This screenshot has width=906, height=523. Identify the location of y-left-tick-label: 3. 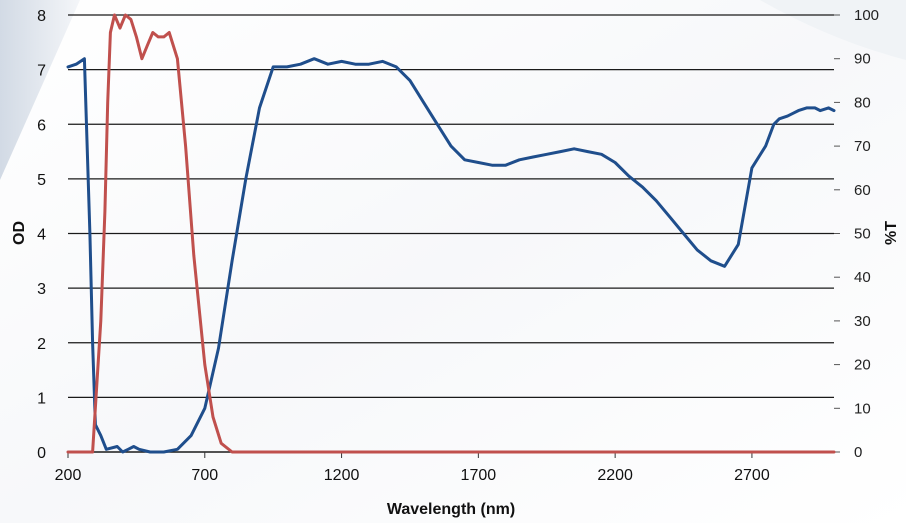
(41, 289).